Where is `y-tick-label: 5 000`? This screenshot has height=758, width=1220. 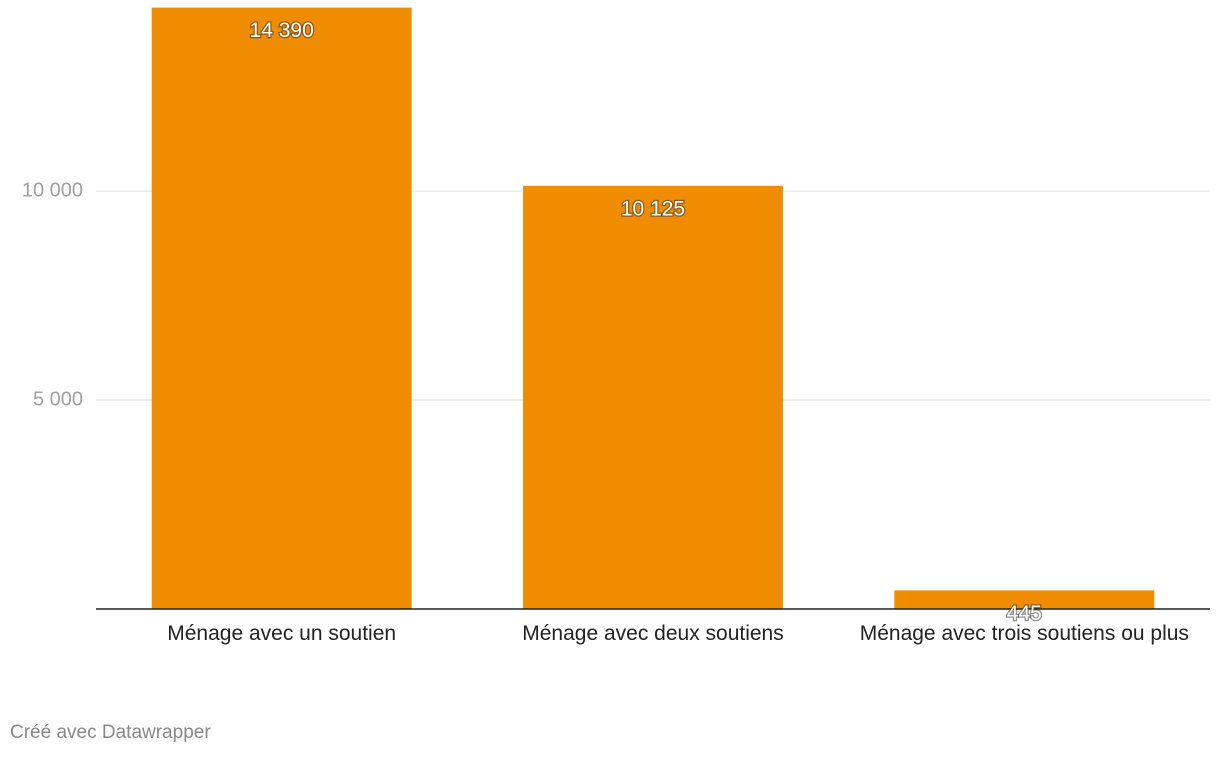 y-tick-label: 5 000 is located at coordinates (58, 399).